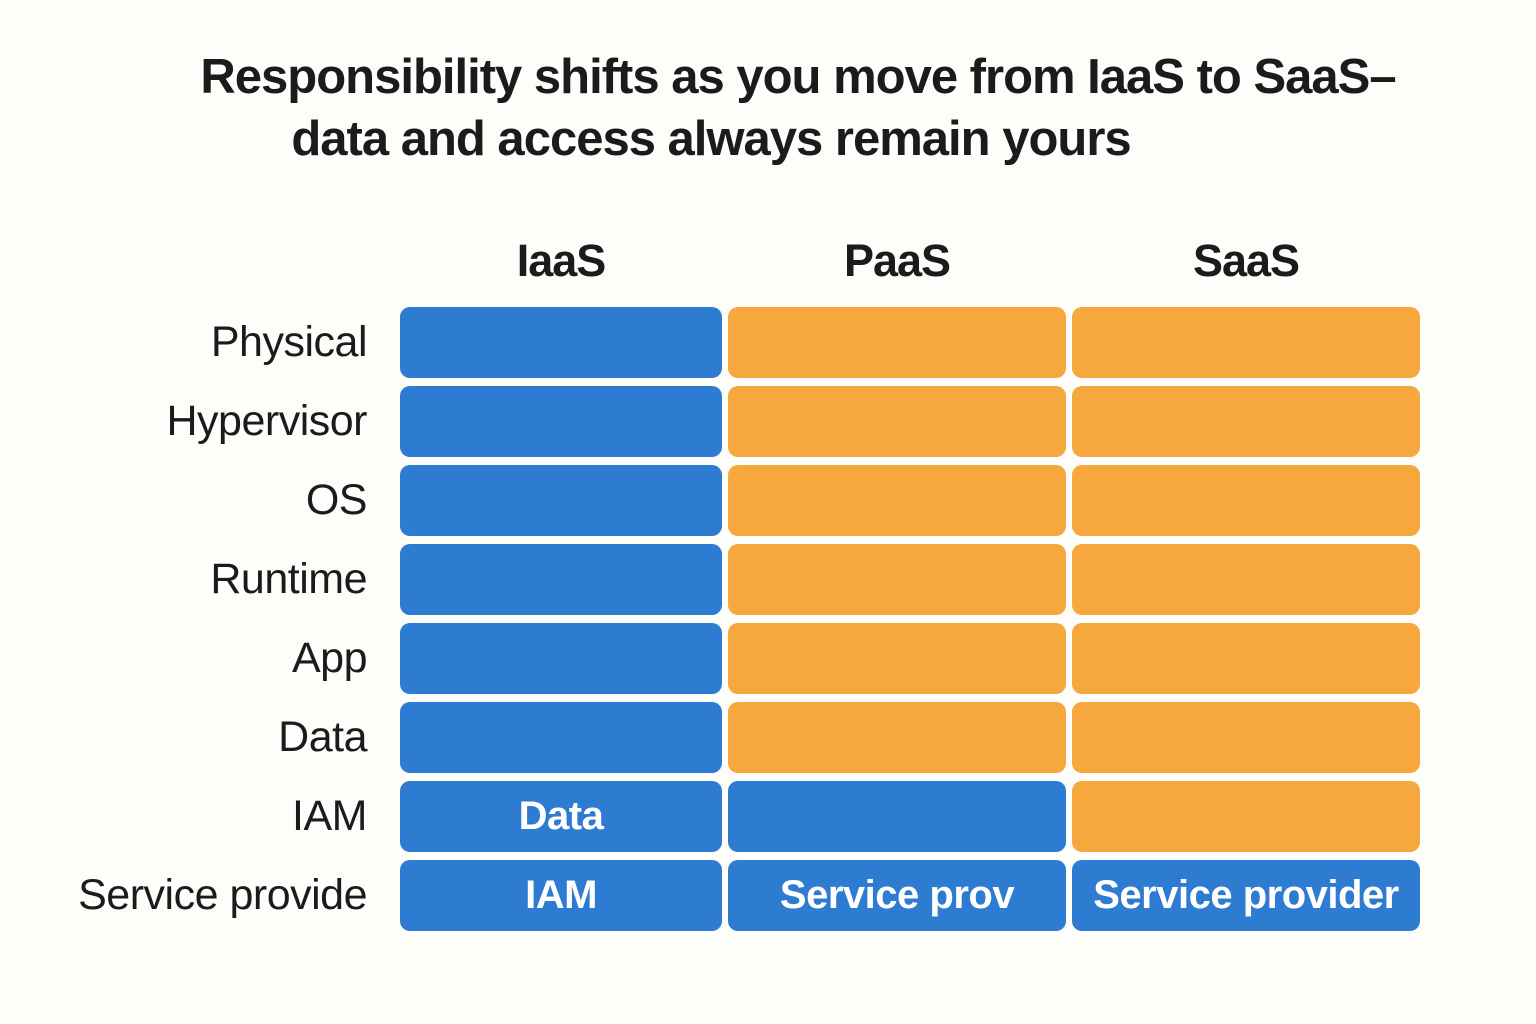 This screenshot has width=1536, height=1024. What do you see at coordinates (897, 579) in the screenshot?
I see `cell-runtime-paas` at bounding box center [897, 579].